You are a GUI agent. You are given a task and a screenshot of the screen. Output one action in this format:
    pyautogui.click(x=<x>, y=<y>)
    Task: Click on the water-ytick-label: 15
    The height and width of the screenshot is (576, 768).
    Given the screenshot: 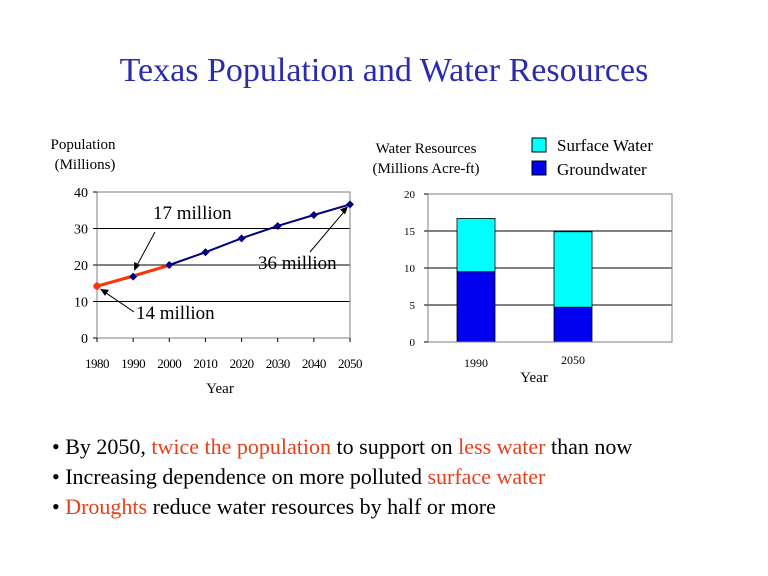 What is the action you would take?
    pyautogui.click(x=410, y=232)
    